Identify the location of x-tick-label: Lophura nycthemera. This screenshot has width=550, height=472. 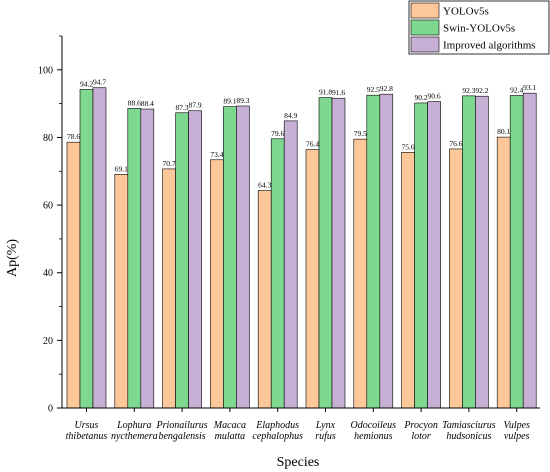
(134, 431).